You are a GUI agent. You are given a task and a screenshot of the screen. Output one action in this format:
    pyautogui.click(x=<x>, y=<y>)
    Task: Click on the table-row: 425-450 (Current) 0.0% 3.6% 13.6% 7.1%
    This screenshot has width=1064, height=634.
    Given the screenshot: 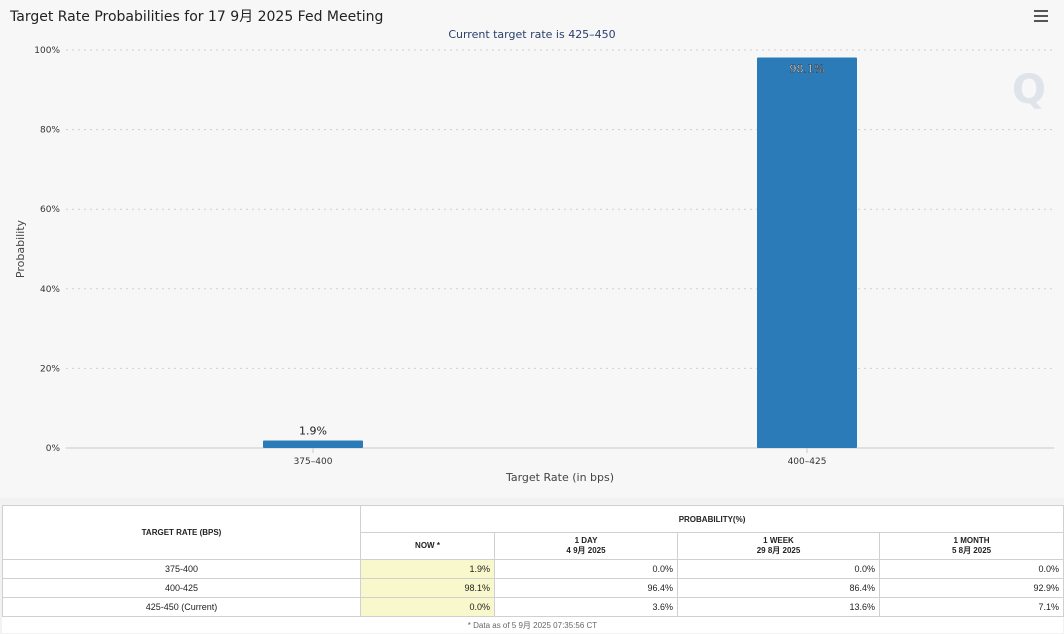 What is the action you would take?
    pyautogui.click(x=533, y=607)
    